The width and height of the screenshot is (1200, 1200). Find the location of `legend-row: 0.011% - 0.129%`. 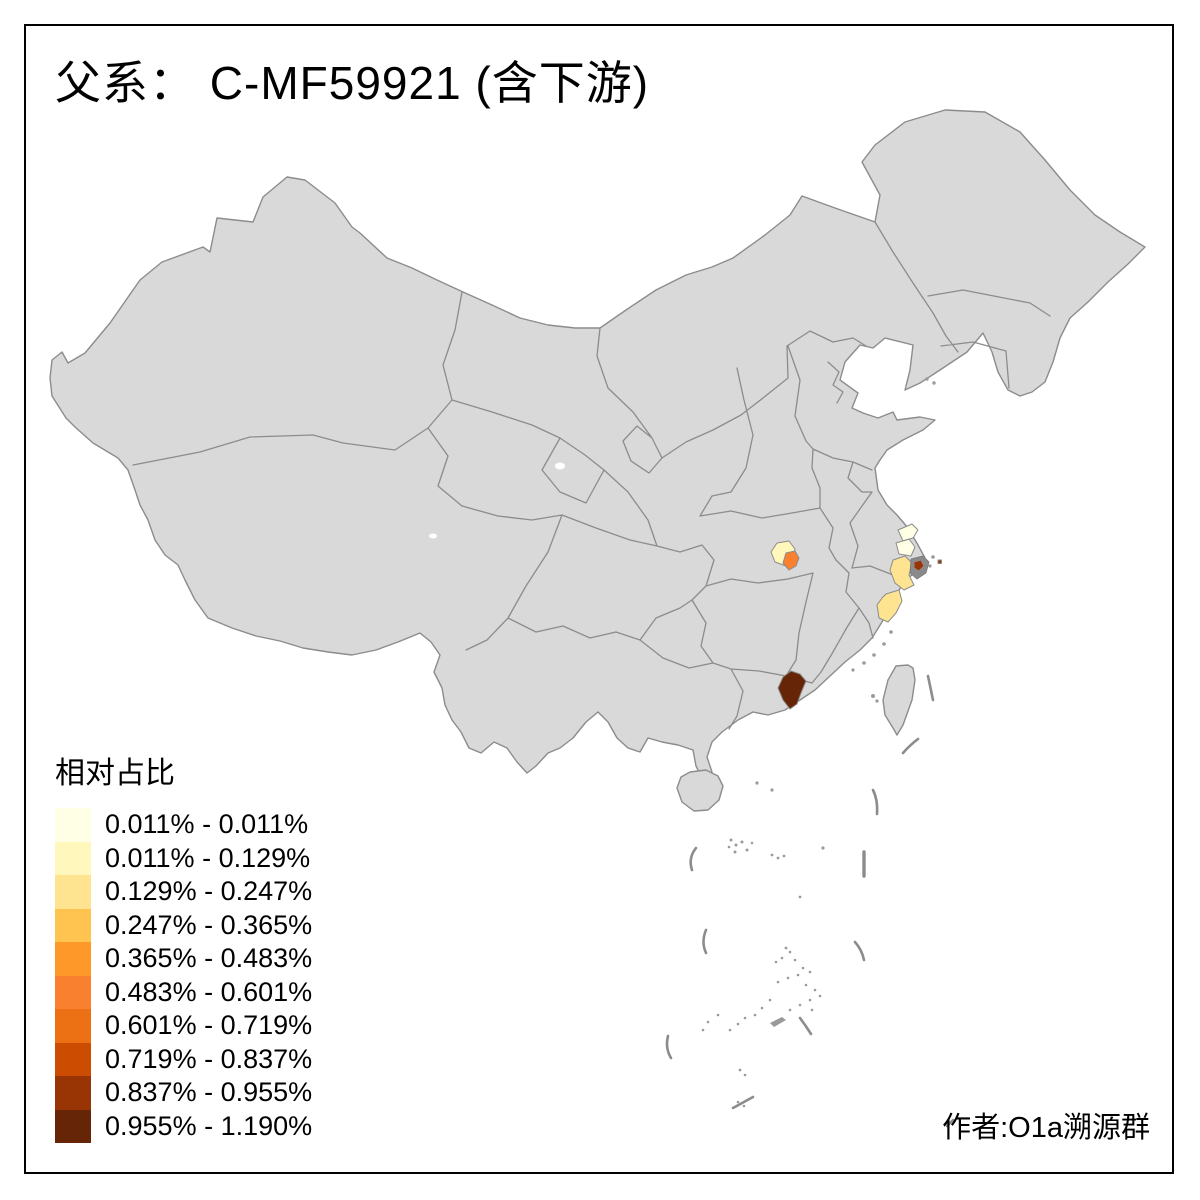

legend-row: 0.011% - 0.129% is located at coordinates (183, 858).